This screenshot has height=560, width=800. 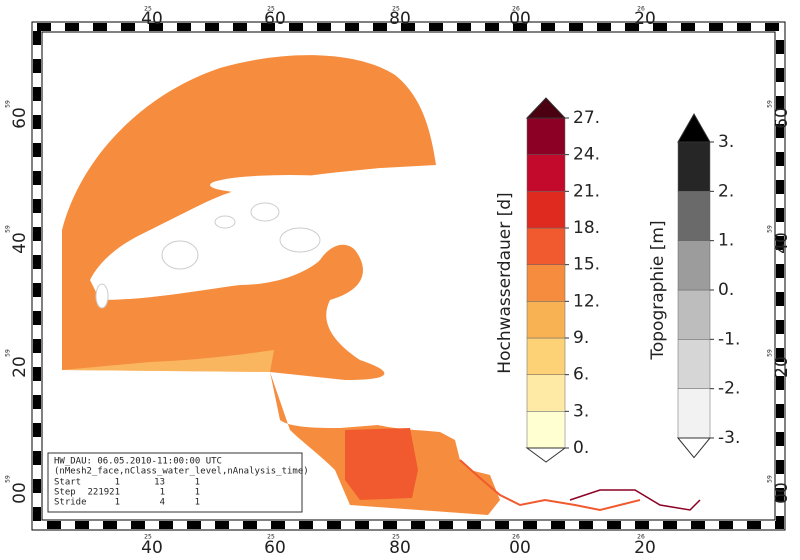 I want to click on info-line: HW_DAU: 06.05.2010-11:00:00 UTC, so click(x=138, y=462).